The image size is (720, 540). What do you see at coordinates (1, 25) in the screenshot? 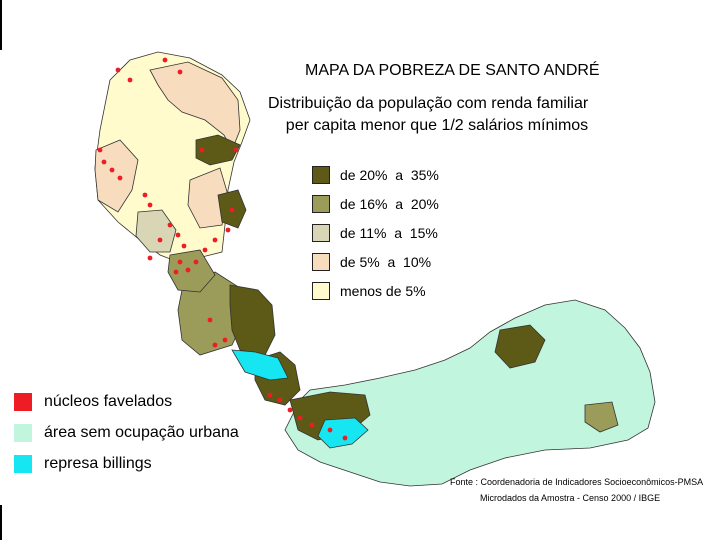
I see `frame-line-top` at bounding box center [1, 25].